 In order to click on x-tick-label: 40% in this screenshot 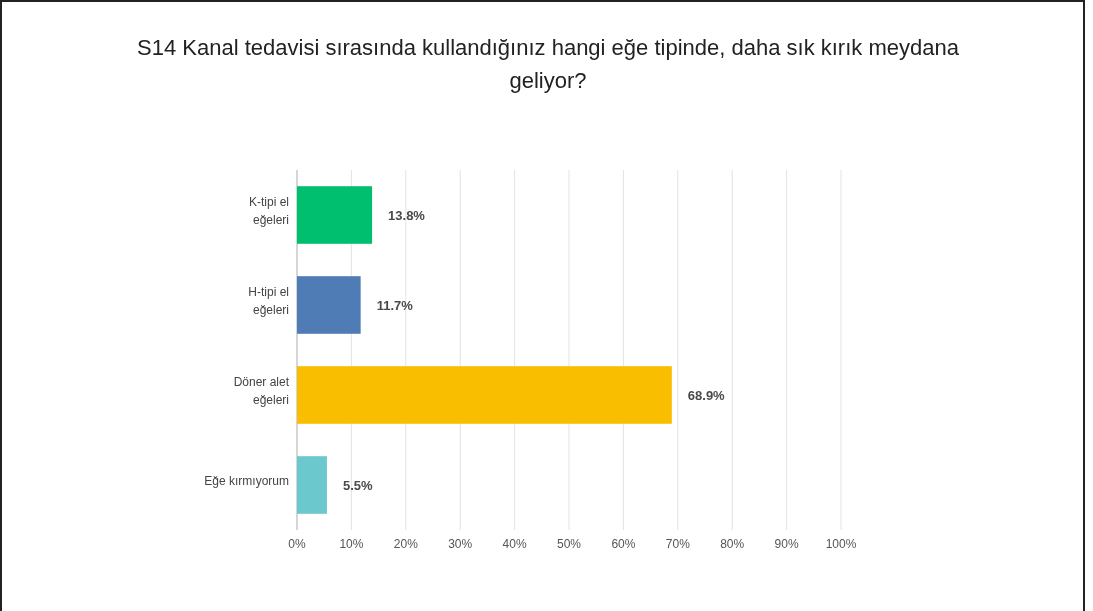, I will do `click(514, 544)`.